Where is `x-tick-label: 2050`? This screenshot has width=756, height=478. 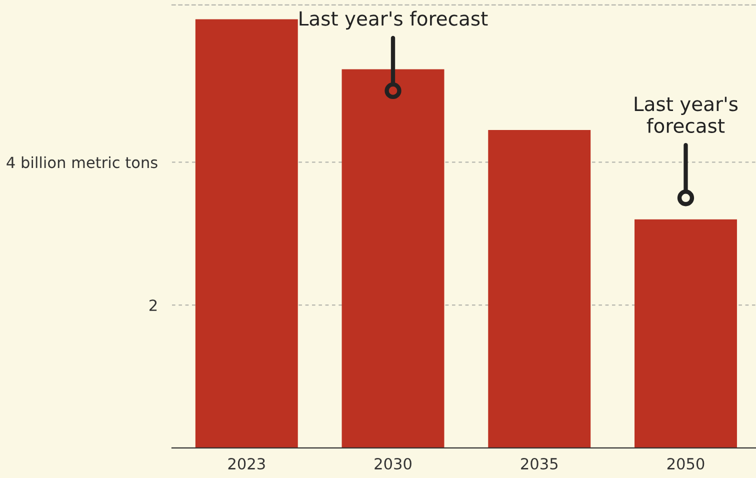 x-tick-label: 2050 is located at coordinates (685, 464).